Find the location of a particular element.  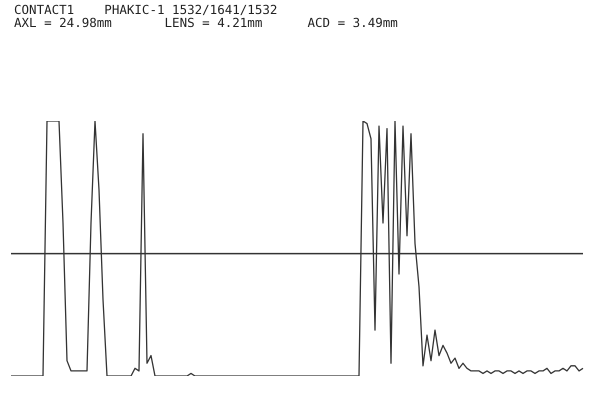

chart-title: CONTACT1 PHAKIC-1 1532/1641/1532 is located at coordinates (146, 9).